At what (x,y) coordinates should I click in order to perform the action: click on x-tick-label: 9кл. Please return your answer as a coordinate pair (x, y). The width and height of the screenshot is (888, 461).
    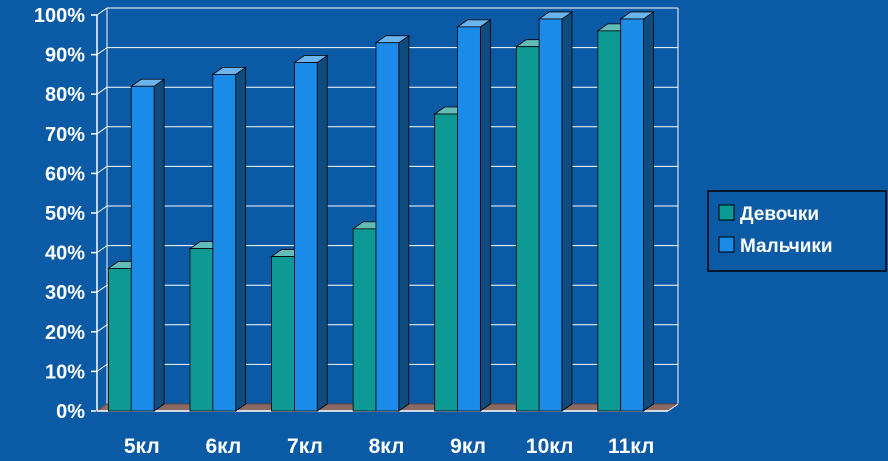
    Looking at the image, I should click on (468, 446).